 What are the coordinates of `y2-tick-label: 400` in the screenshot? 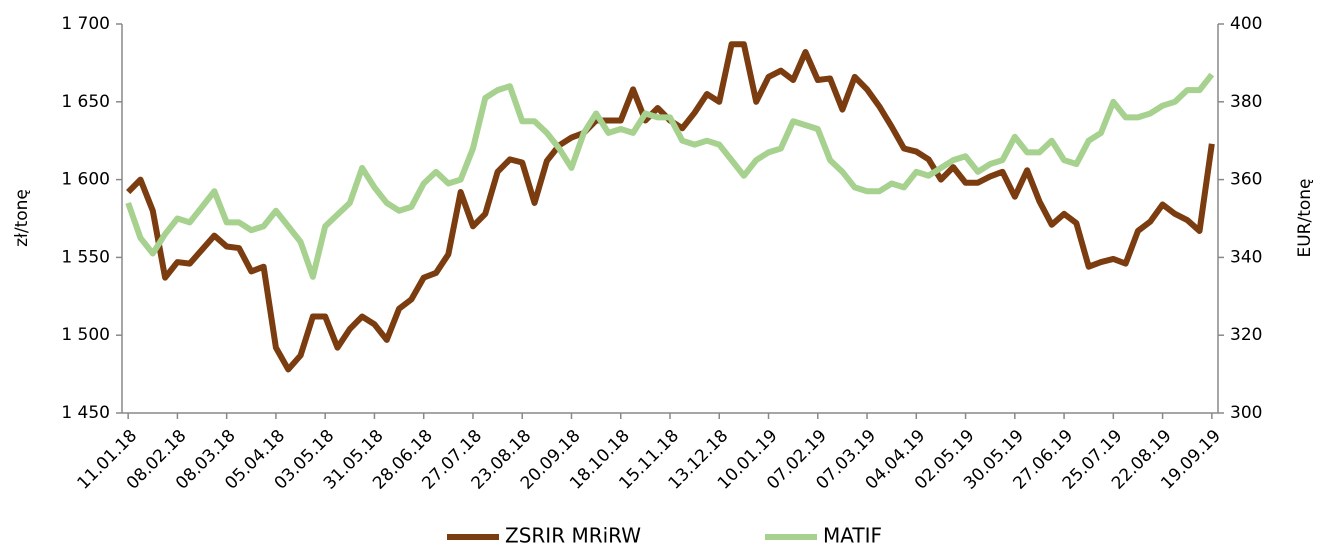 It's located at (1246, 24).